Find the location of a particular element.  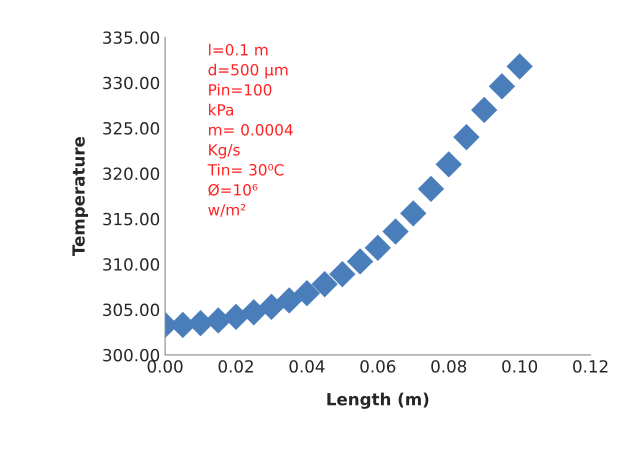

y-tick-label: 315.00 is located at coordinates (131, 219).